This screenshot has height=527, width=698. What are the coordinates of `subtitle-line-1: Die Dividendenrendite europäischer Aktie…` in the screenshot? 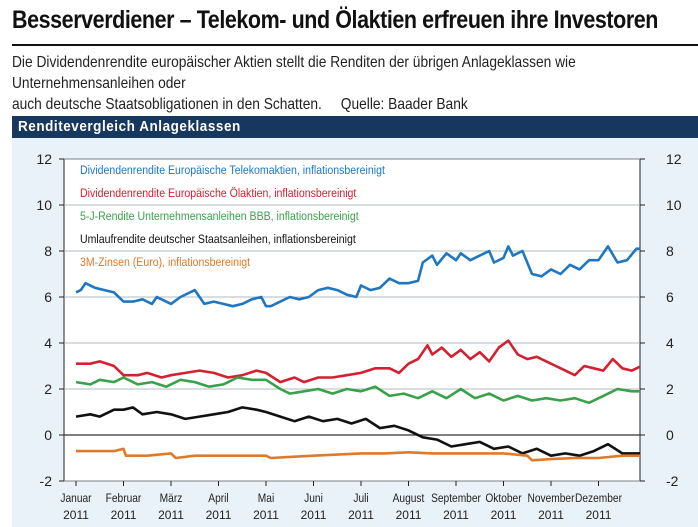 It's located at (294, 73).